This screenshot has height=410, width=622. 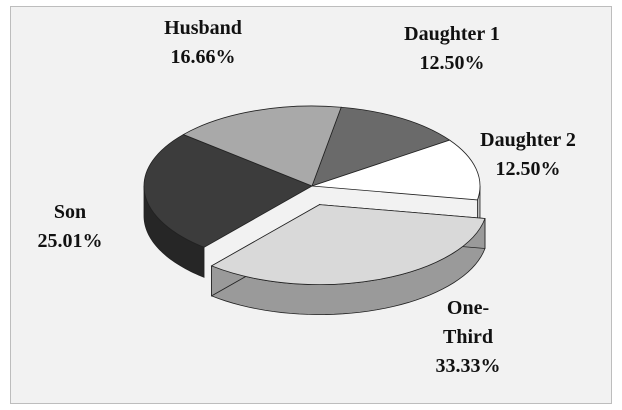 I want to click on label-value: 16.66%, so click(x=203, y=57).